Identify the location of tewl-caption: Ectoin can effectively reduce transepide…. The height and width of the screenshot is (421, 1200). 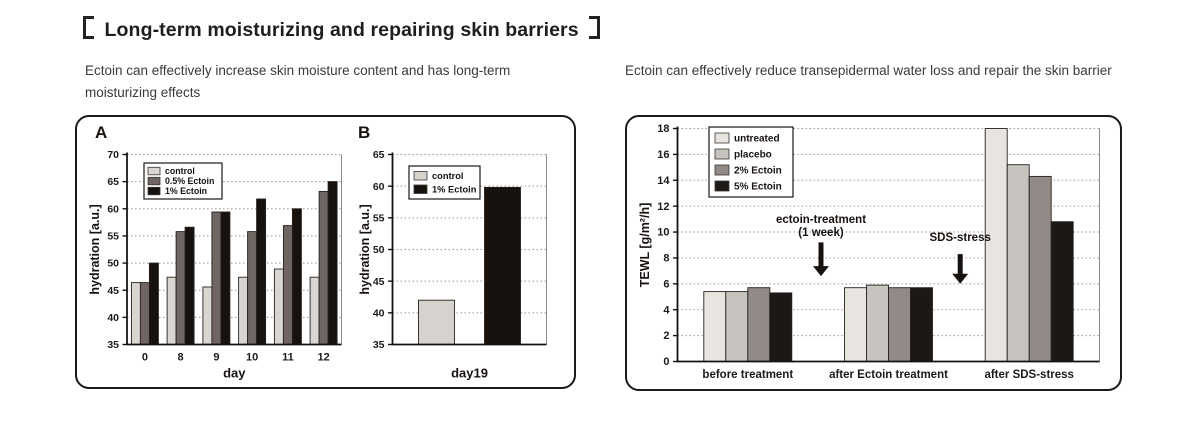
(868, 70).